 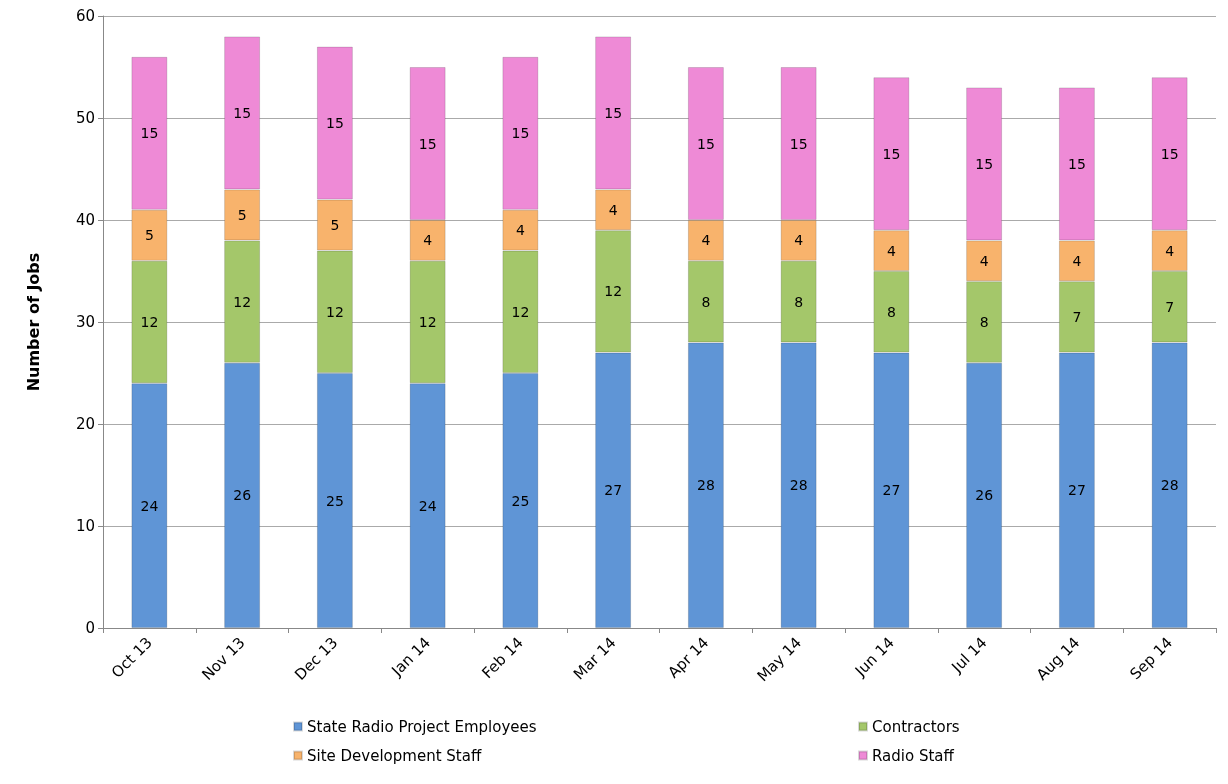 What do you see at coordinates (85, 16) in the screenshot?
I see `y-tick-label: 60` at bounding box center [85, 16].